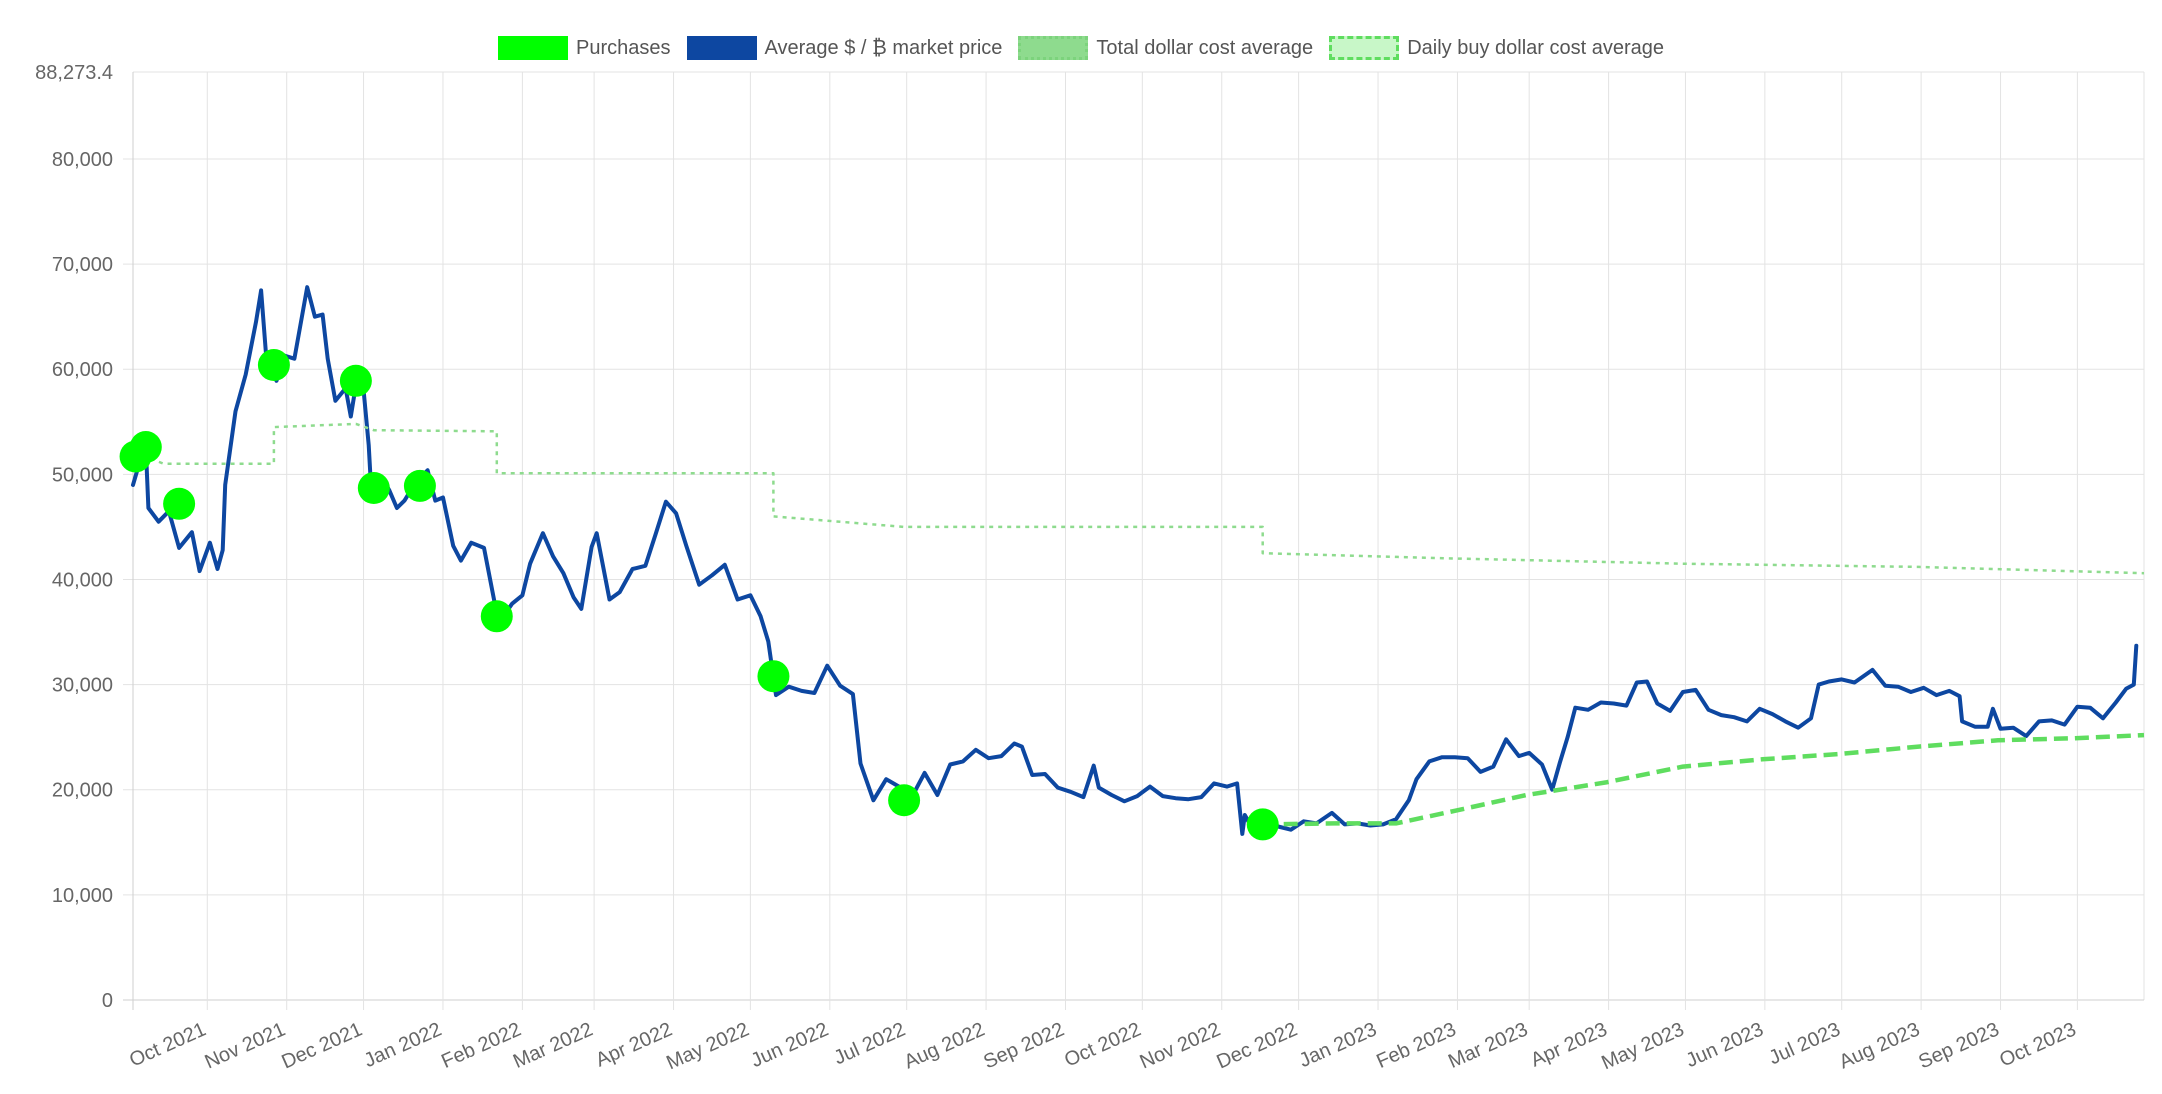 Image resolution: width=2162 pixels, height=1094 pixels. What do you see at coordinates (1958, 1045) in the screenshot?
I see `x-tick-label: Sep 2023` at bounding box center [1958, 1045].